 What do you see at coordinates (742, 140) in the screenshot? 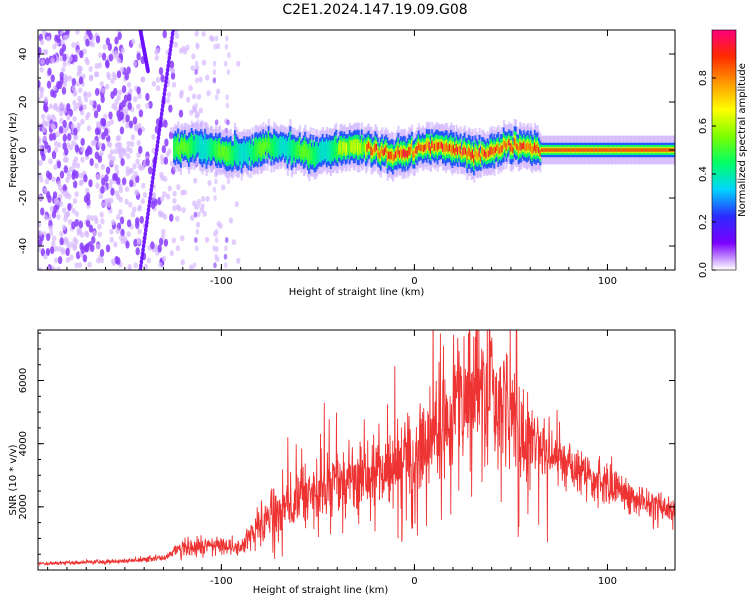
I see `colorbar-label: Normalized spectral amplitude` at bounding box center [742, 140].